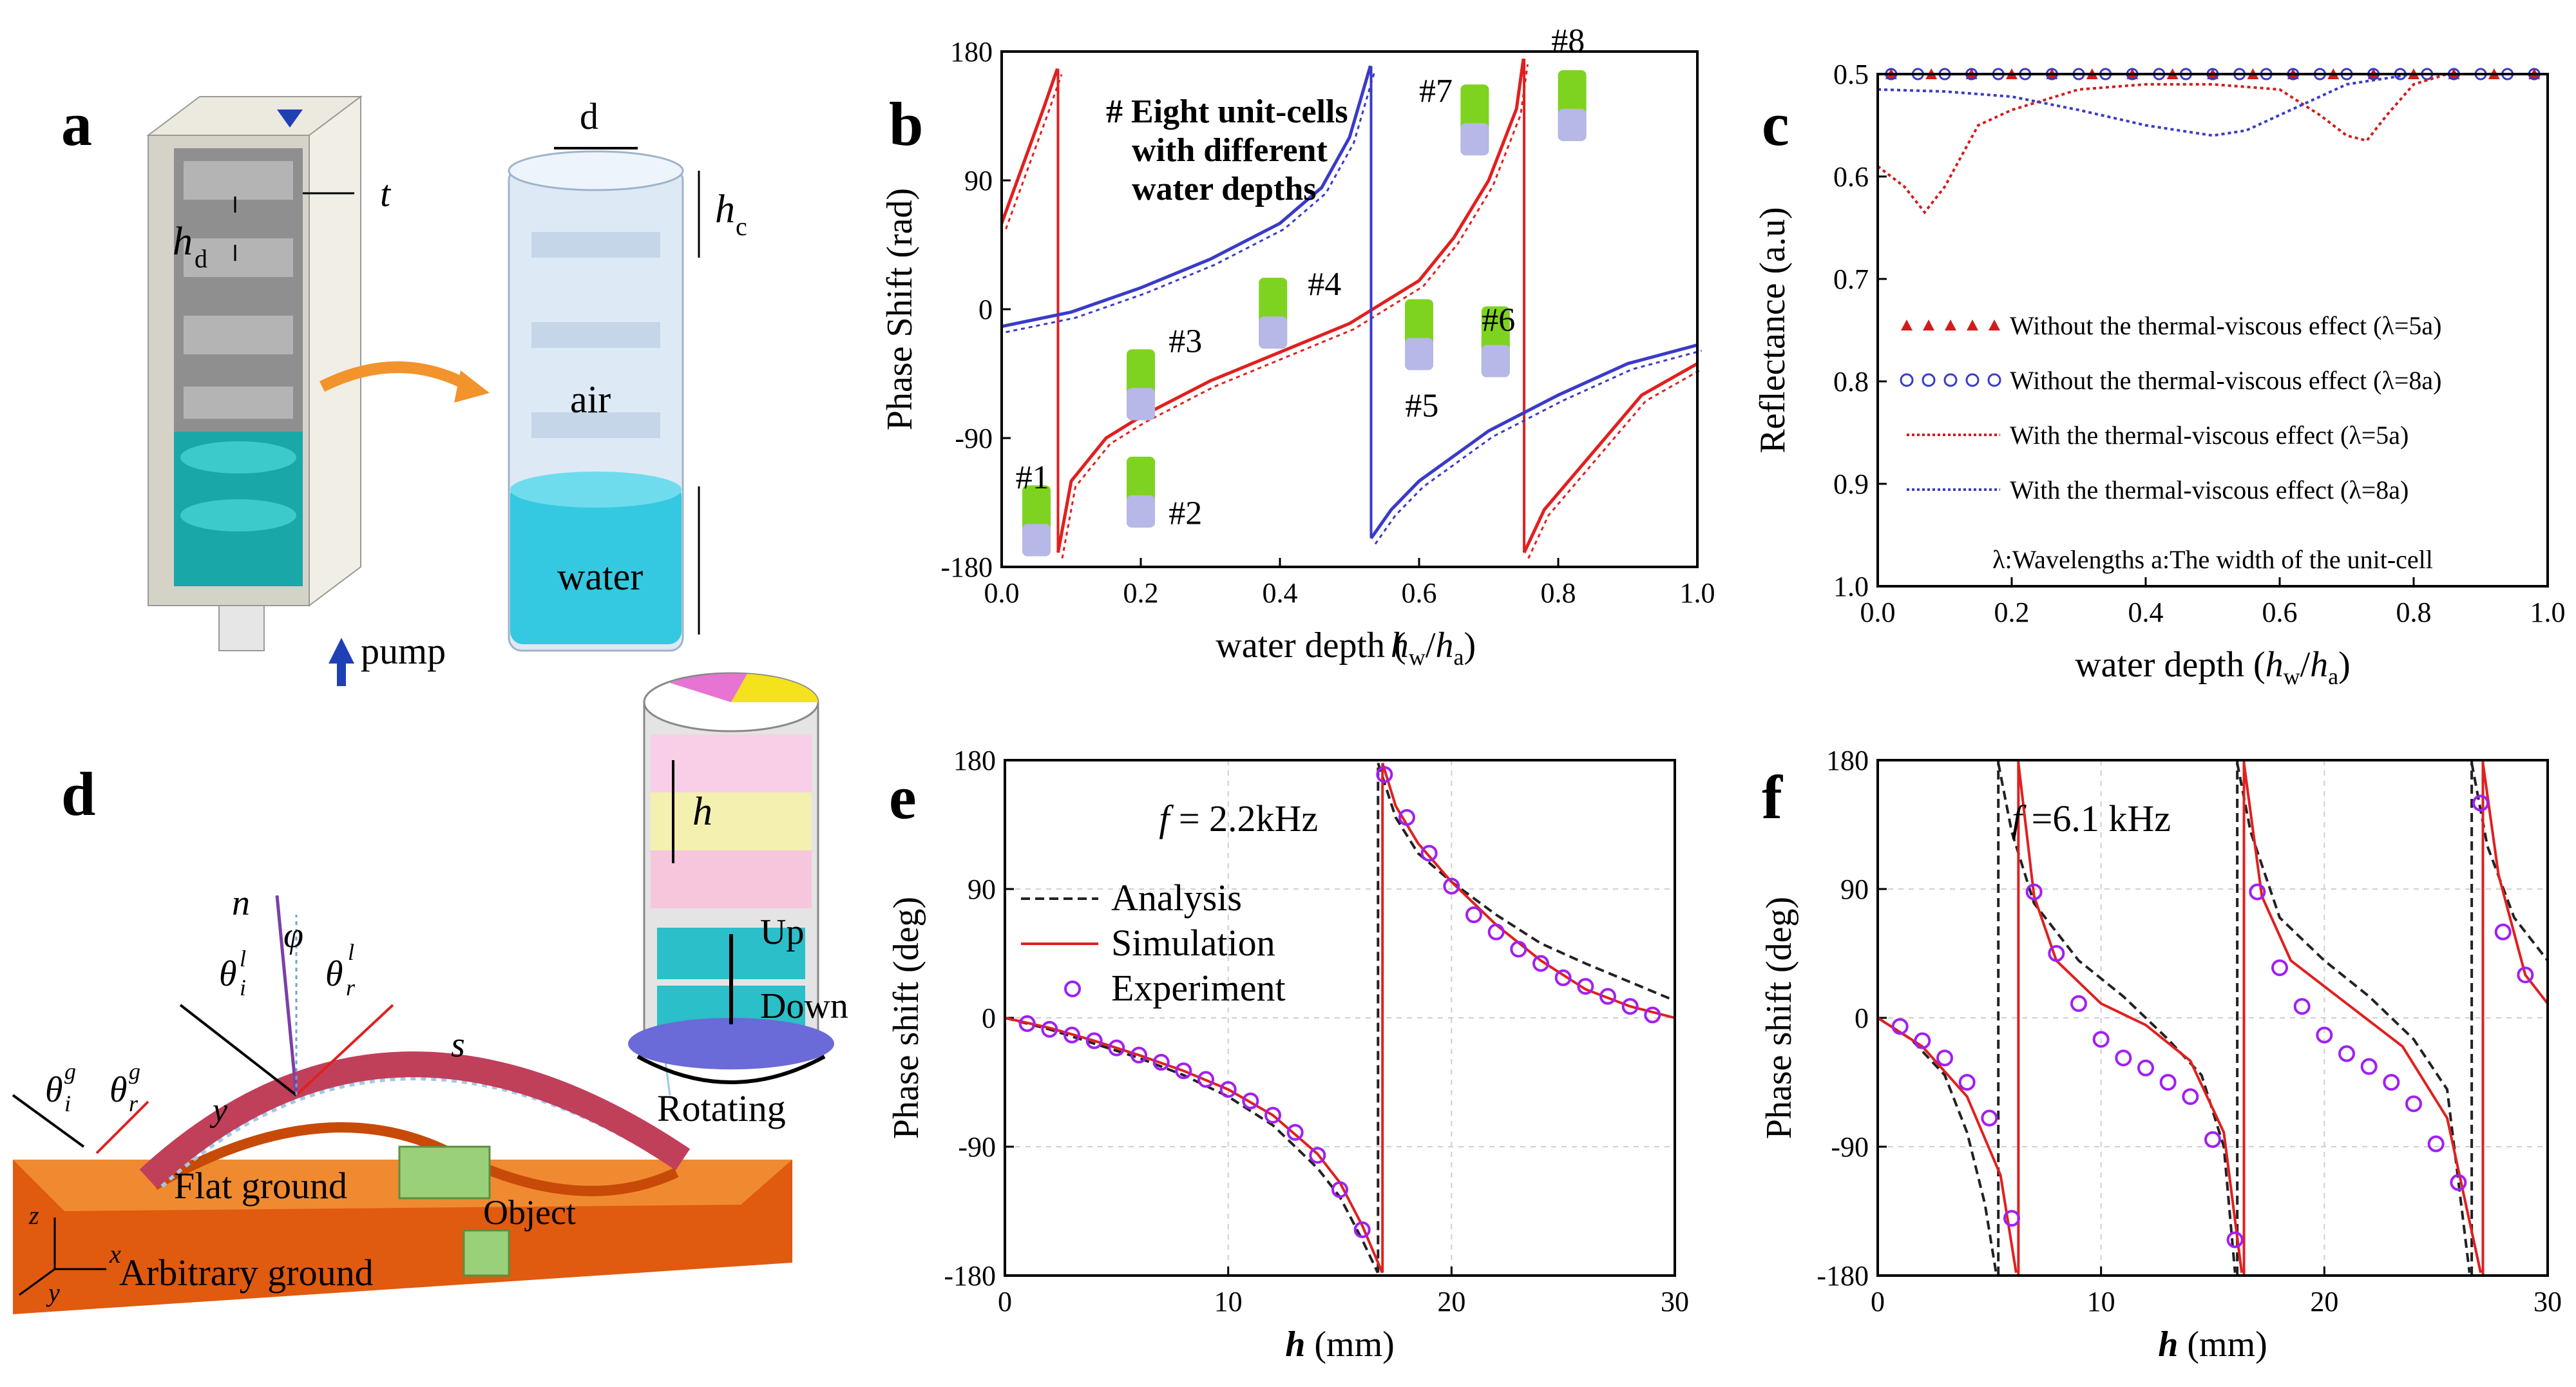  What do you see at coordinates (238, 515) in the screenshot?
I see `water-ring` at bounding box center [238, 515].